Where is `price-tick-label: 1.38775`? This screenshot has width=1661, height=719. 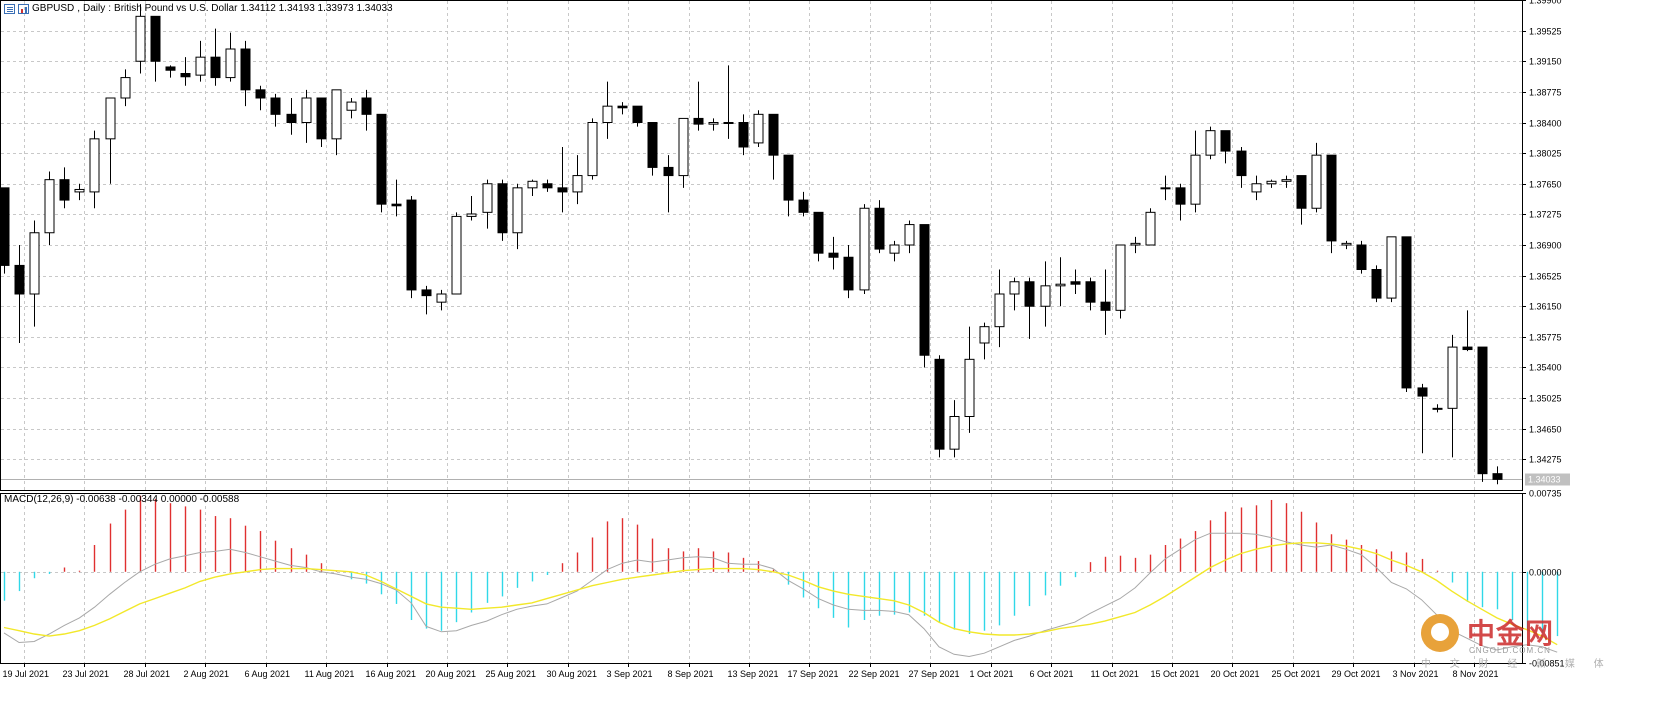 price-tick-label: 1.38775 is located at coordinates (1545, 93).